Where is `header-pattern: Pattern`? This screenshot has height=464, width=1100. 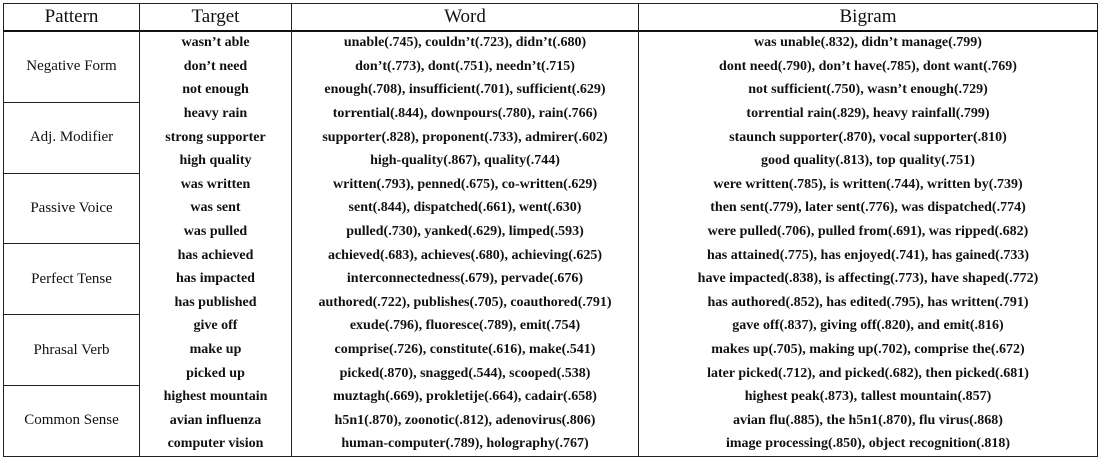
header-pattern: Pattern is located at coordinates (71, 17).